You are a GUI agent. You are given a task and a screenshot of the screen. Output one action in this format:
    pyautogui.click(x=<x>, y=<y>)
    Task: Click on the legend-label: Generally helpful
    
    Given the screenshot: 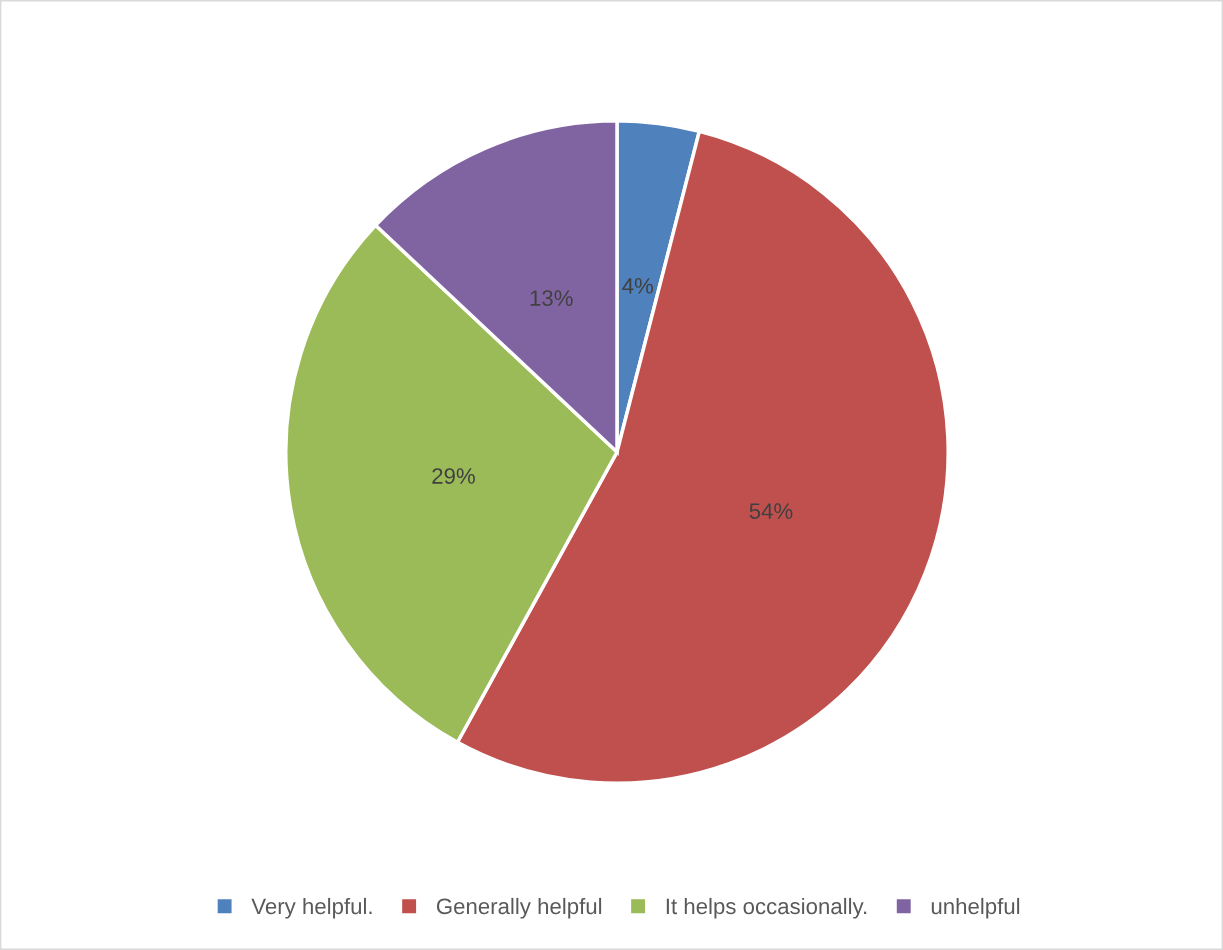 What is the action you would take?
    pyautogui.click(x=519, y=908)
    